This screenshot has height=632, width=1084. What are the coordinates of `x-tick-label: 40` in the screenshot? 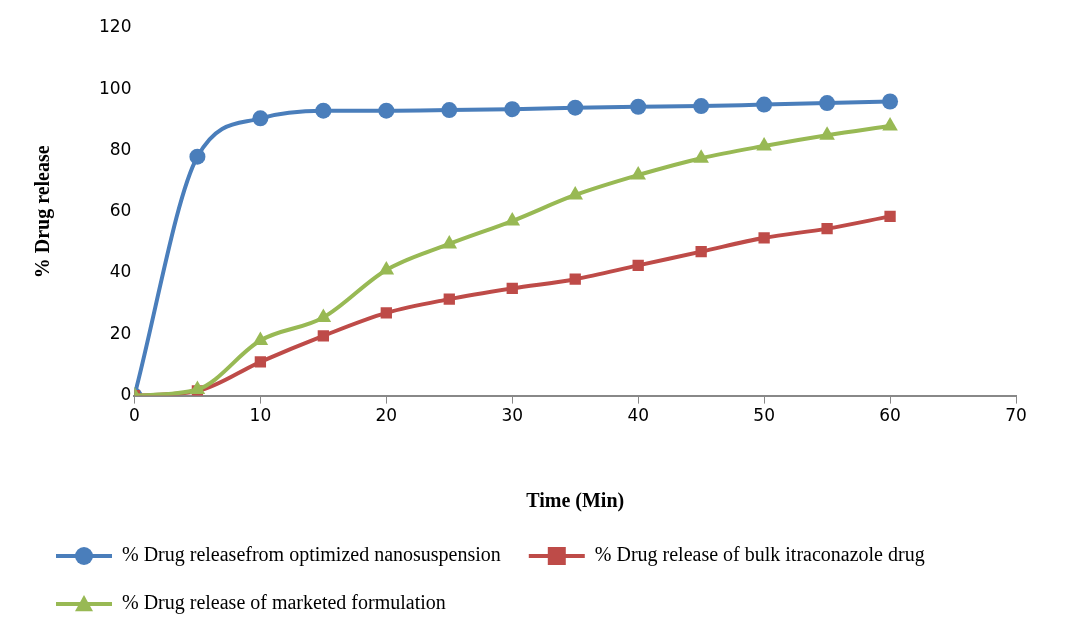 It's located at (638, 415).